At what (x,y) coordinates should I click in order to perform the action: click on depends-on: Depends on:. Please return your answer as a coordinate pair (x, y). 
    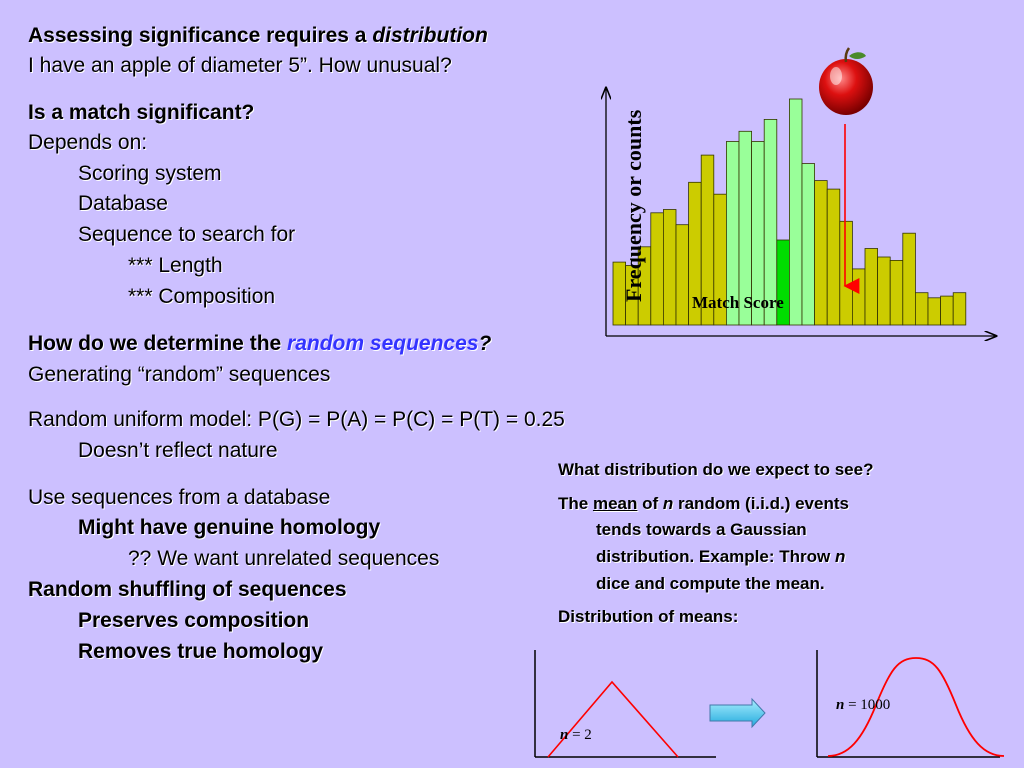
    Looking at the image, I should click on (88, 142).